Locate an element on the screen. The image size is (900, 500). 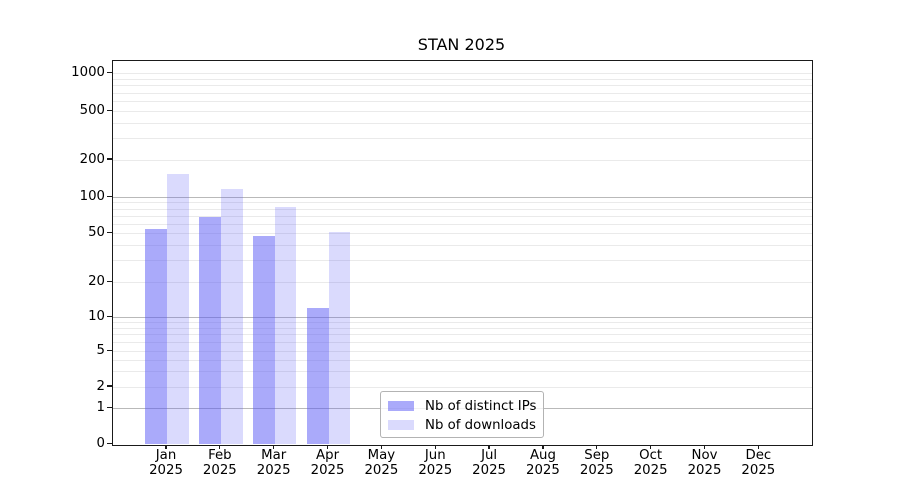
y-tick-label: 50 is located at coordinates (96, 232).